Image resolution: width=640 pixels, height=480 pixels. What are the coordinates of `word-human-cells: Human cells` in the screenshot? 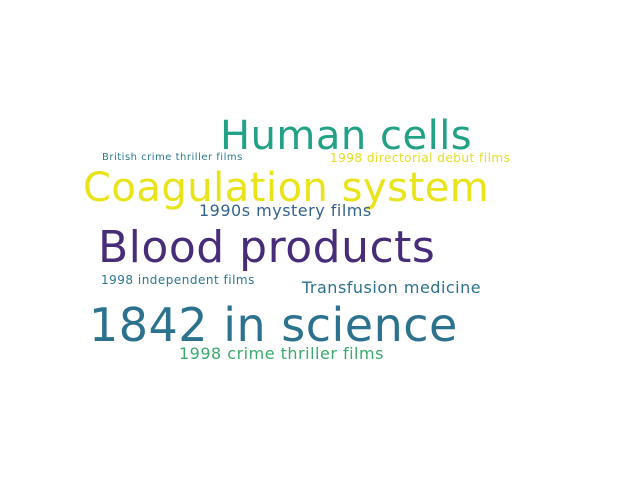 It's located at (346, 136).